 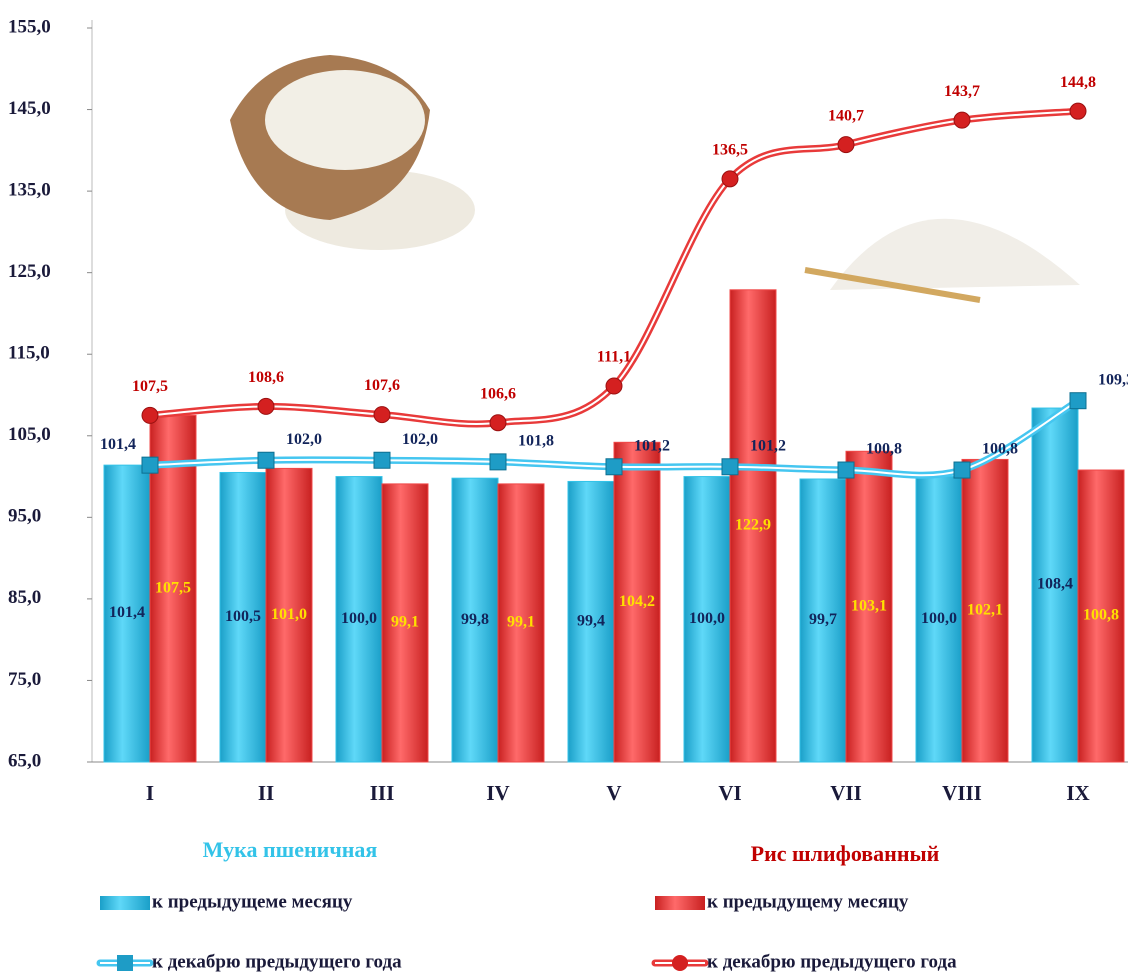 What do you see at coordinates (29, 26) in the screenshot?
I see `y-tick-label: 155,0` at bounding box center [29, 26].